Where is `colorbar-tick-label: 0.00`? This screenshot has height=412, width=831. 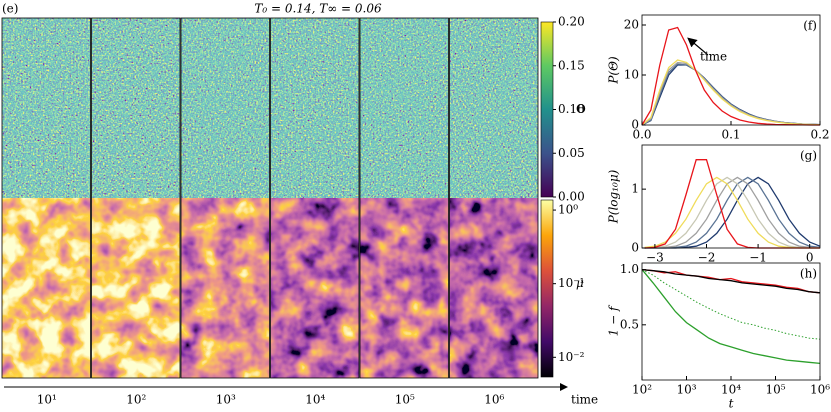 colorbar-tick-label: 0.00 is located at coordinates (571, 197).